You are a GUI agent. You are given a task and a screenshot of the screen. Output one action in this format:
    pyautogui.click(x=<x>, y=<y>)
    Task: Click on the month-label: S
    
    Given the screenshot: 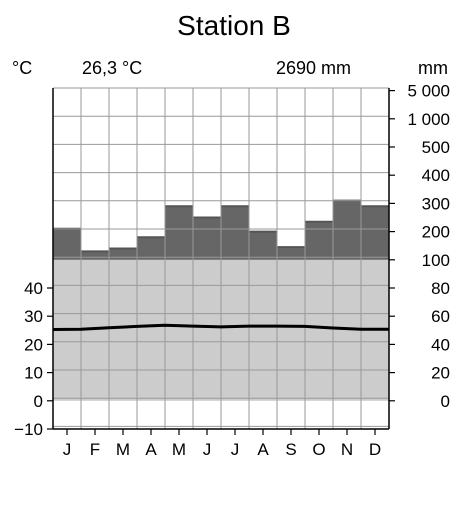 What is the action you would take?
    pyautogui.click(x=290, y=449)
    